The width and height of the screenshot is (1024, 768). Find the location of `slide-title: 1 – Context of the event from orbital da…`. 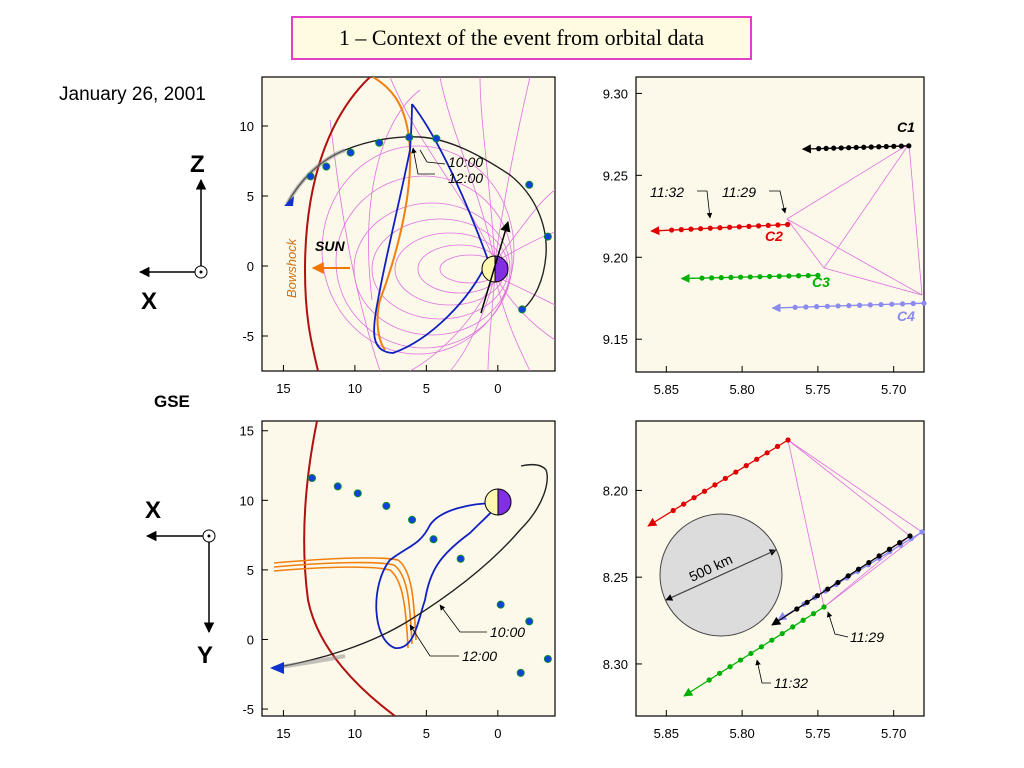

slide-title: 1 – Context of the event from orbital da… is located at coordinates (521, 38).